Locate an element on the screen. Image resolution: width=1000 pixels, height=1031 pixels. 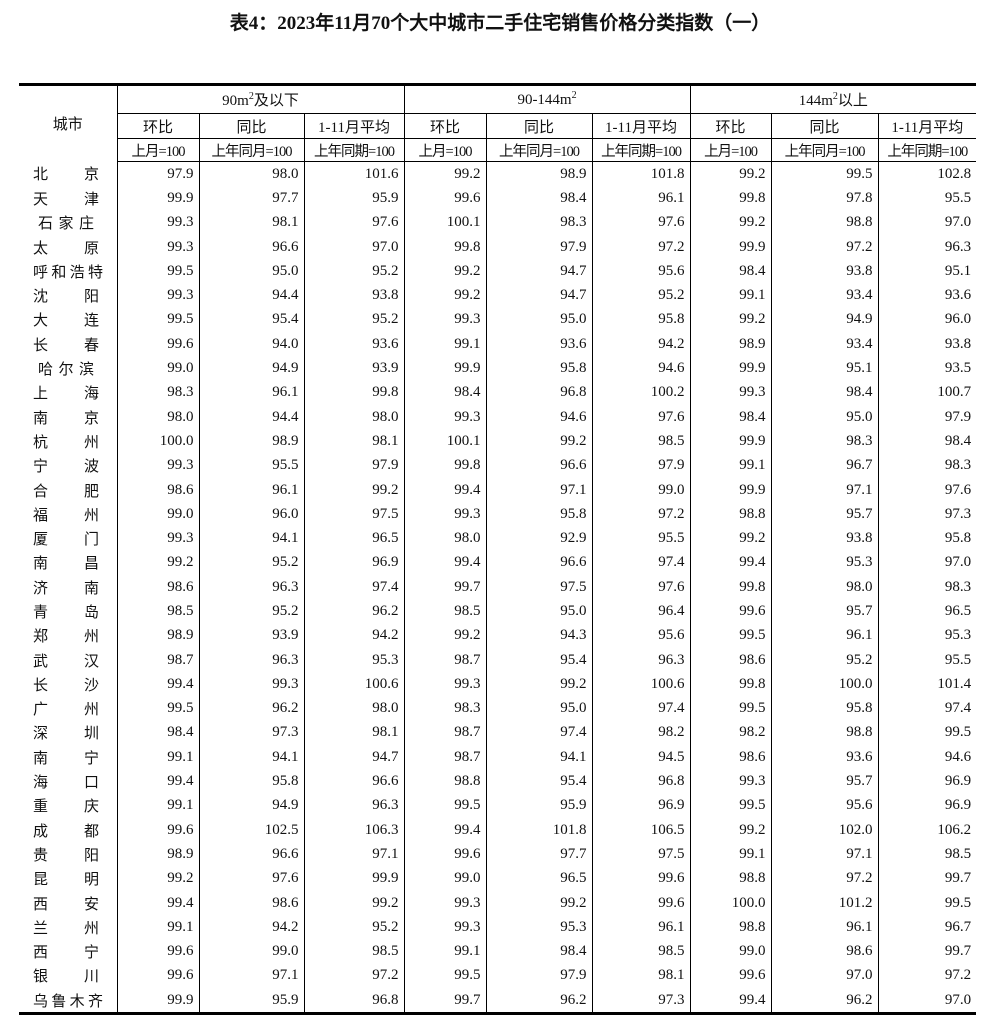
index-value: 97.2 is located at coordinates (354, 976).